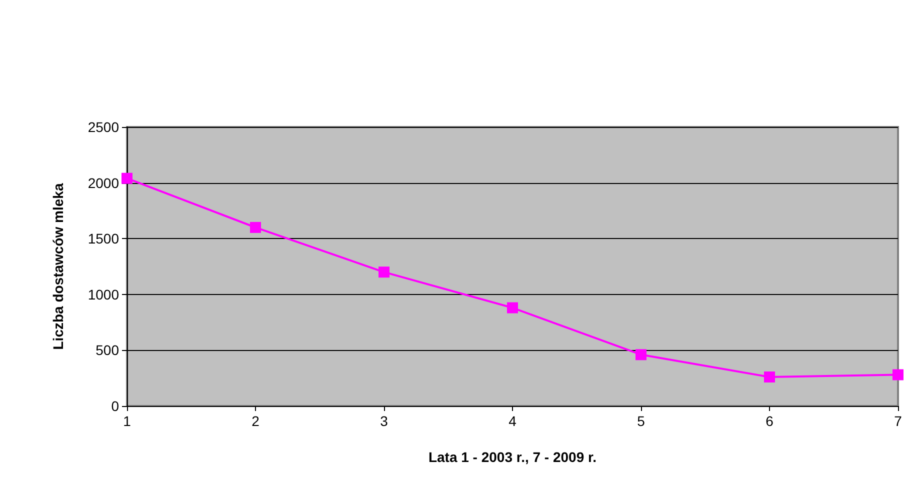 The height and width of the screenshot is (497, 915). What do you see at coordinates (115, 406) in the screenshot?
I see `y-tick-label: 0` at bounding box center [115, 406].